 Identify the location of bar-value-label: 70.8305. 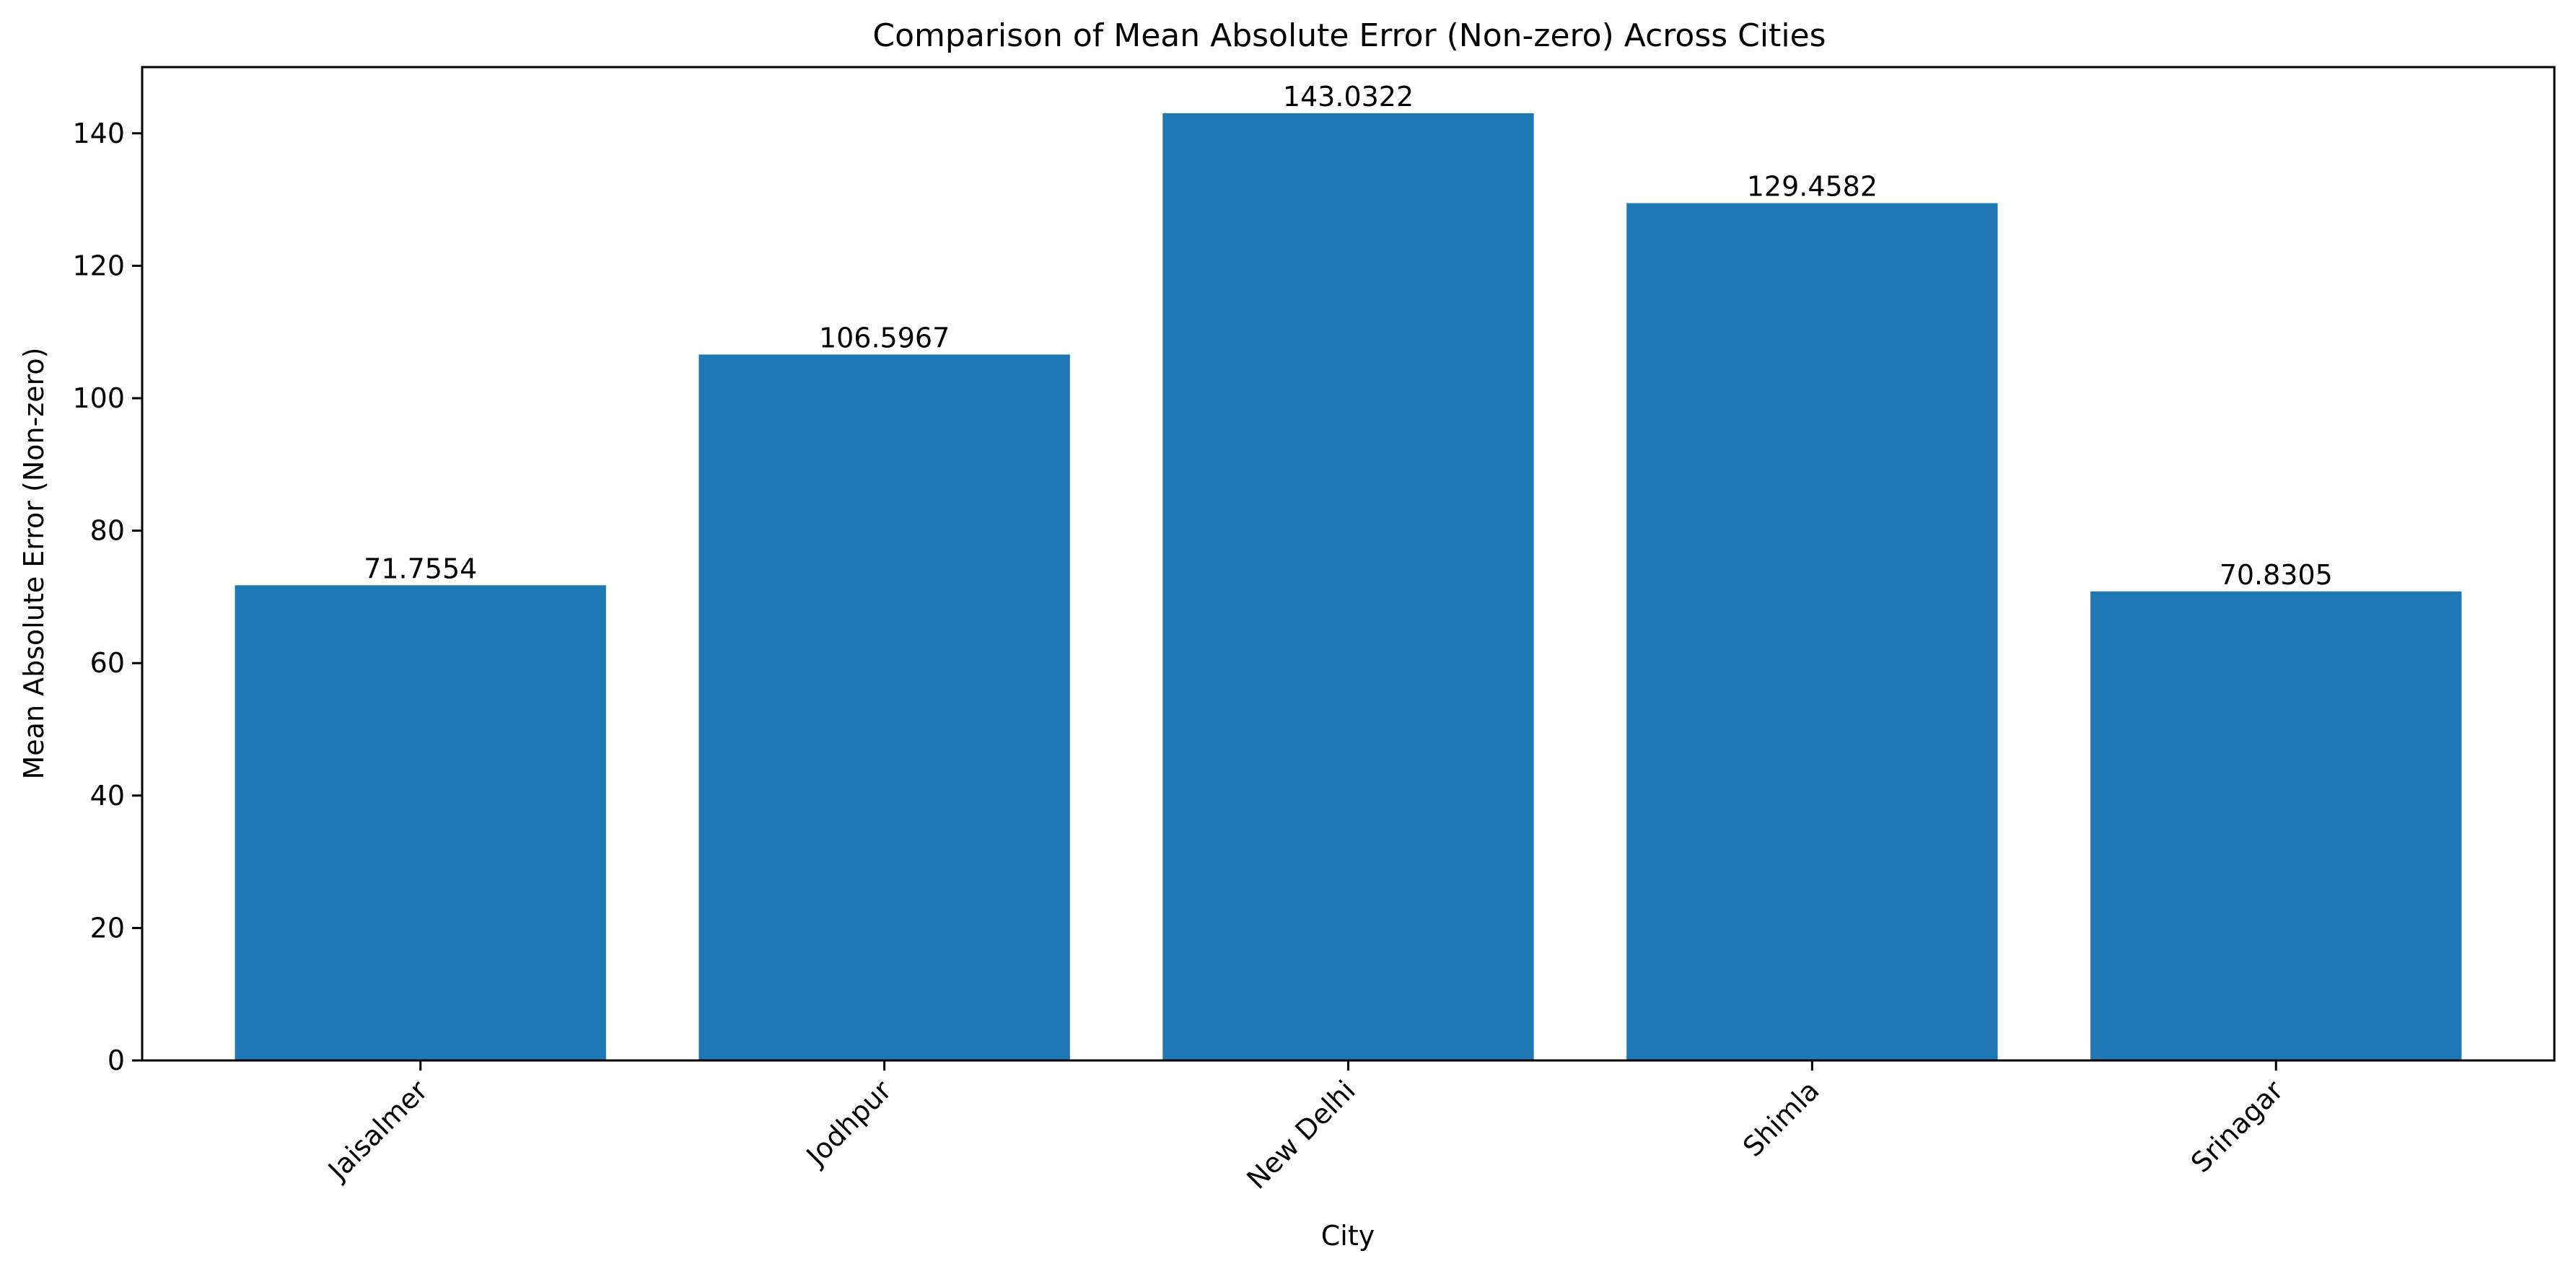
(2276, 575).